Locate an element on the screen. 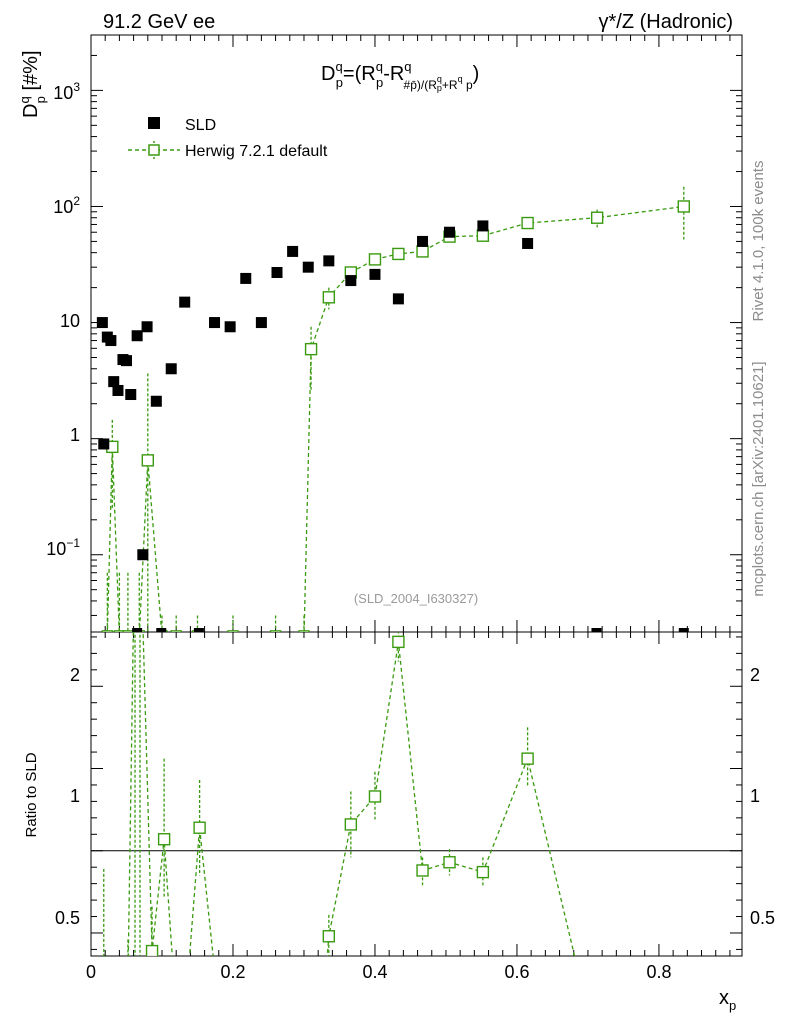 The width and height of the screenshot is (786, 1024). ratio-tick-2-left: 2 is located at coordinates (75, 675).